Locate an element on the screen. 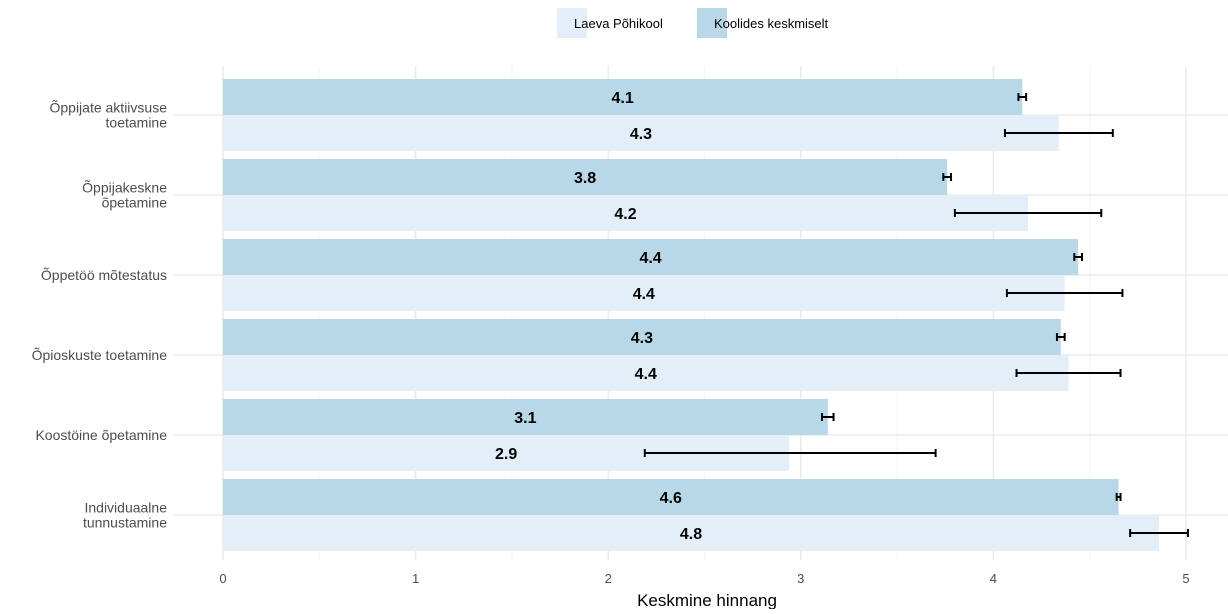  value-label-koolides-keskmiselt: 4.6 is located at coordinates (671, 498).